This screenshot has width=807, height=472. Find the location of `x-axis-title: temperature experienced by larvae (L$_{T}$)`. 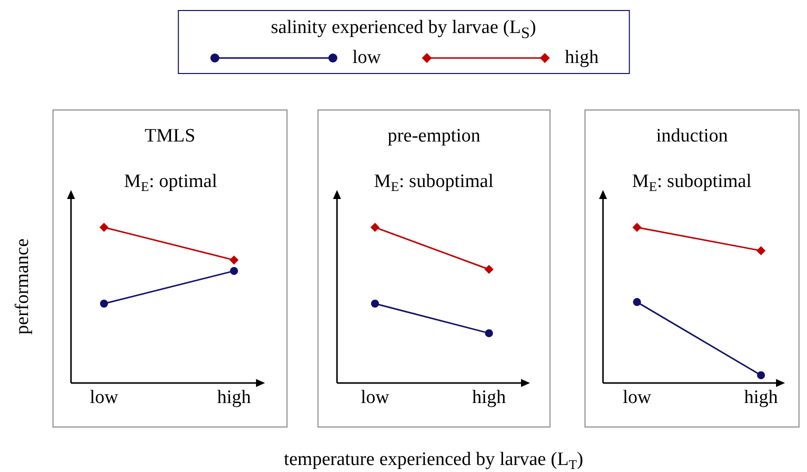

x-axis-title: temperature experienced by larvae (L$_{T}$) is located at coordinates (434, 460).